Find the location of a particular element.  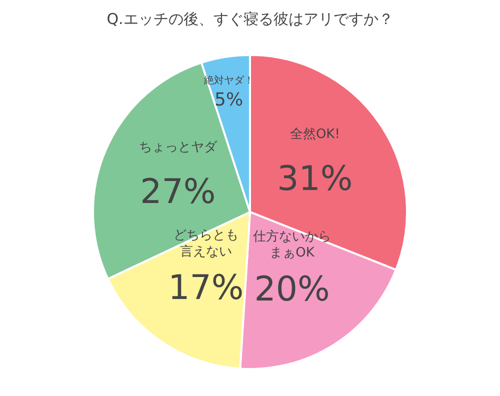

data-label: 5% is located at coordinates (229, 99).